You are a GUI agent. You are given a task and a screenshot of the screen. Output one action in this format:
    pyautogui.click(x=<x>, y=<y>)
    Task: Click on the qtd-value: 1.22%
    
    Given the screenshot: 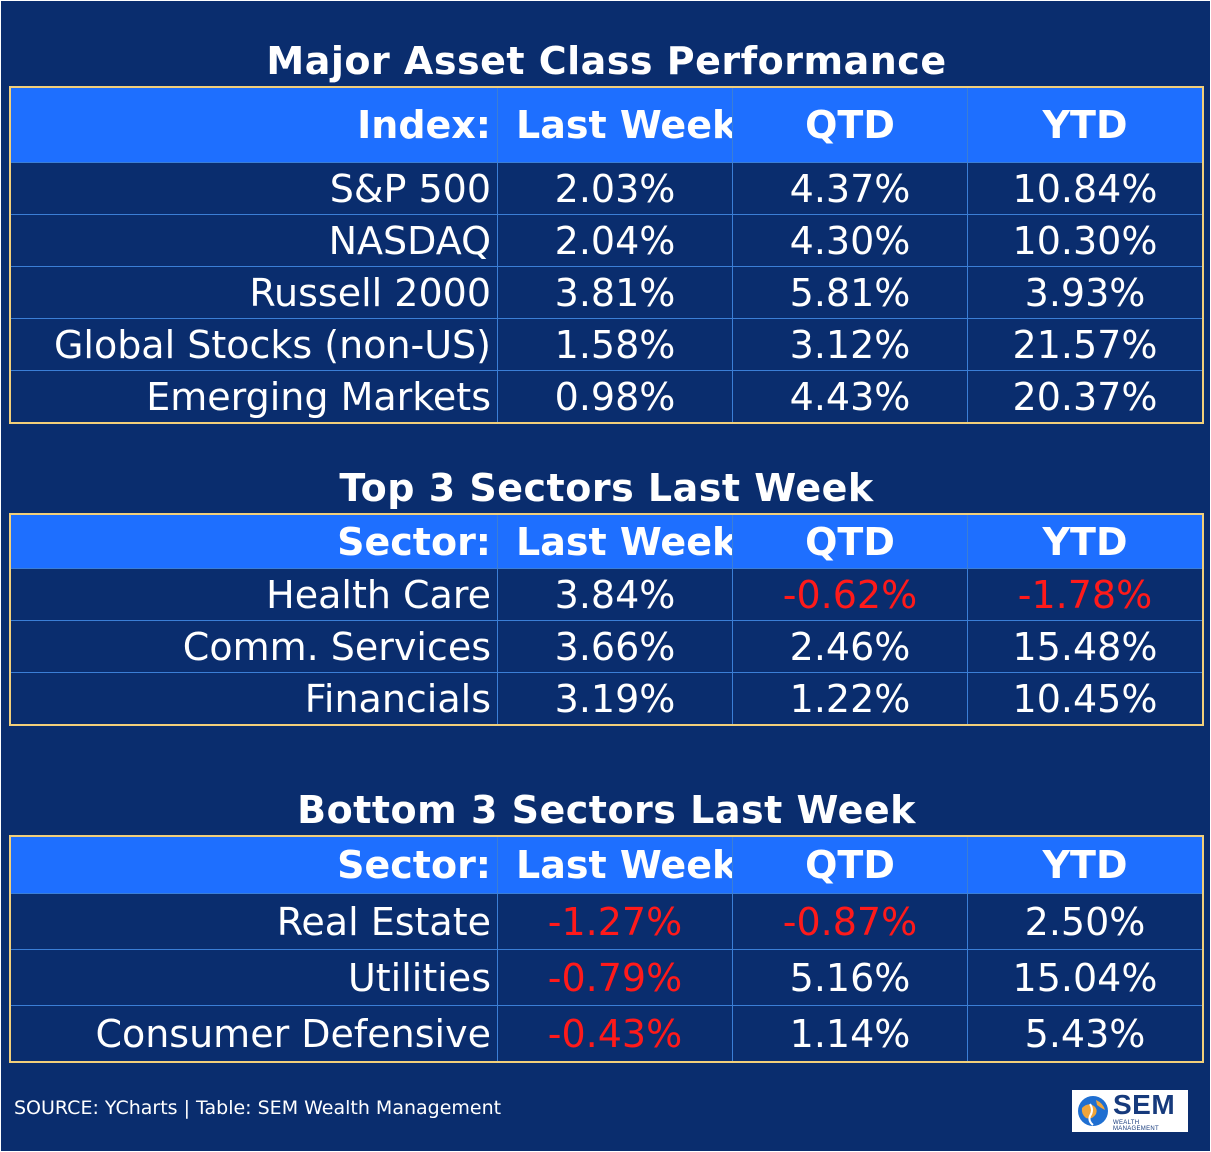 What is the action you would take?
    pyautogui.click(x=850, y=698)
    